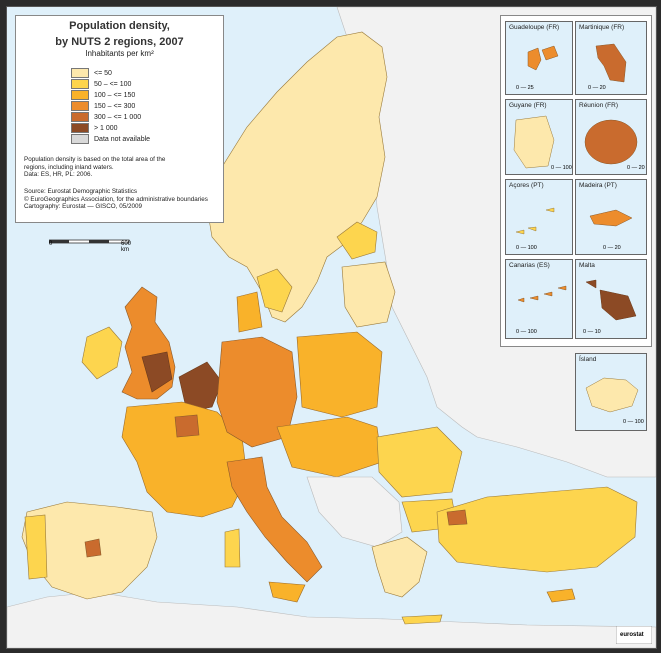  Describe the element at coordinates (81, 191) in the screenshot. I see `source-line: Source: Eurostat Demographic Statistics` at that location.